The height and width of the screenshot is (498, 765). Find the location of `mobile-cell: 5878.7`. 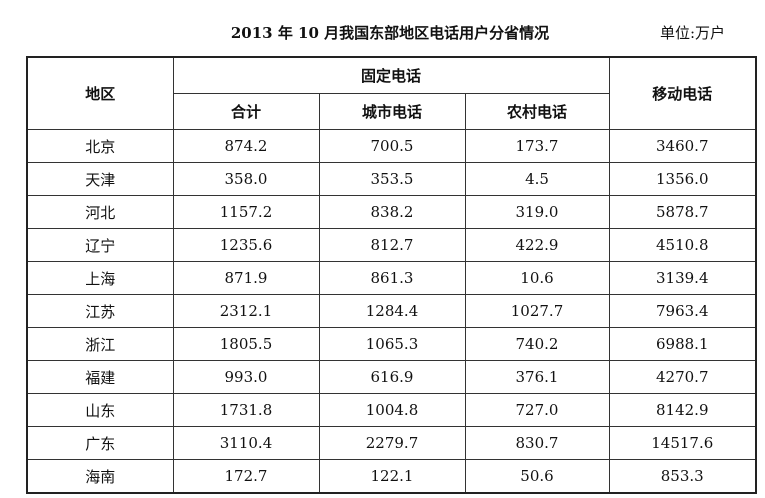

mobile-cell: 5878.7 is located at coordinates (682, 212).